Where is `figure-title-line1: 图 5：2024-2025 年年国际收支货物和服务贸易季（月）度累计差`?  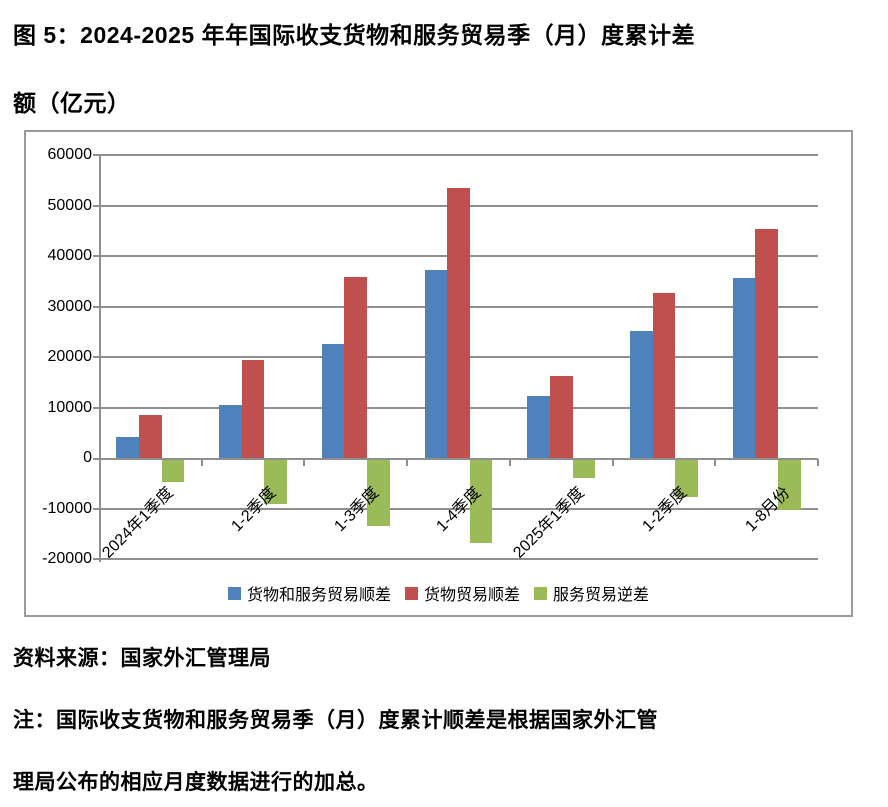 figure-title-line1: 图 5：2024-2025 年年国际收支货物和服务贸易季（月）度累计差 is located at coordinates (354, 35).